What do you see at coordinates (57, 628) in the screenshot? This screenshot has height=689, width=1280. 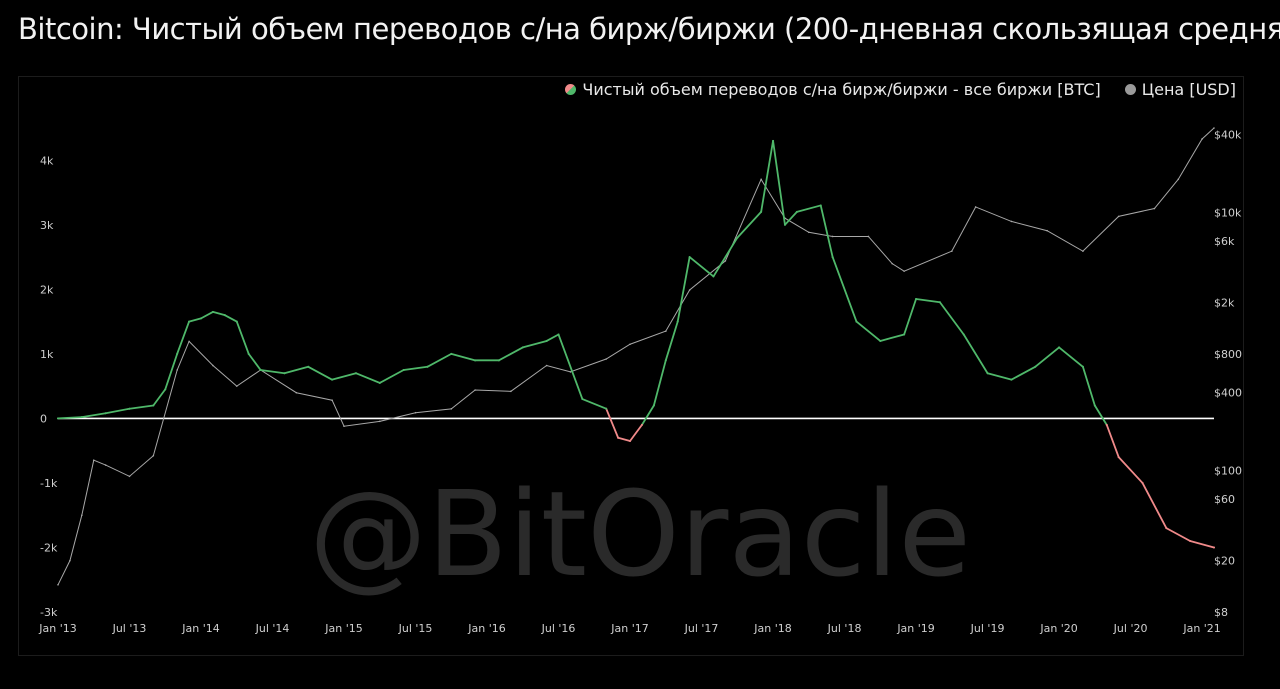 I see `x-tick-label: Jan '13` at bounding box center [57, 628].